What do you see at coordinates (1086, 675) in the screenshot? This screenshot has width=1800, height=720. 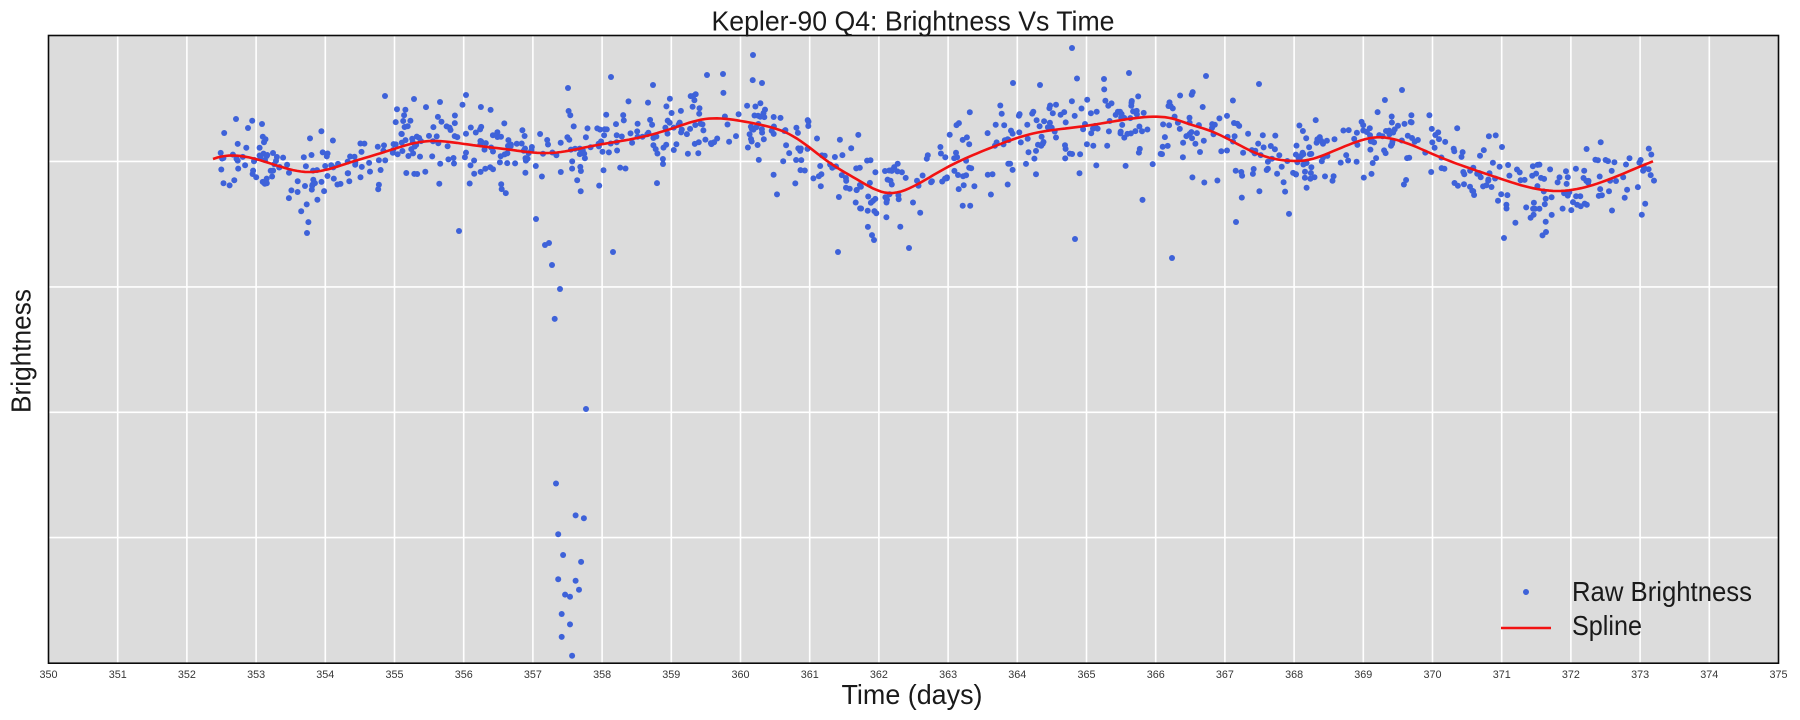 I see `svg-text: 365` at bounding box center [1086, 675].